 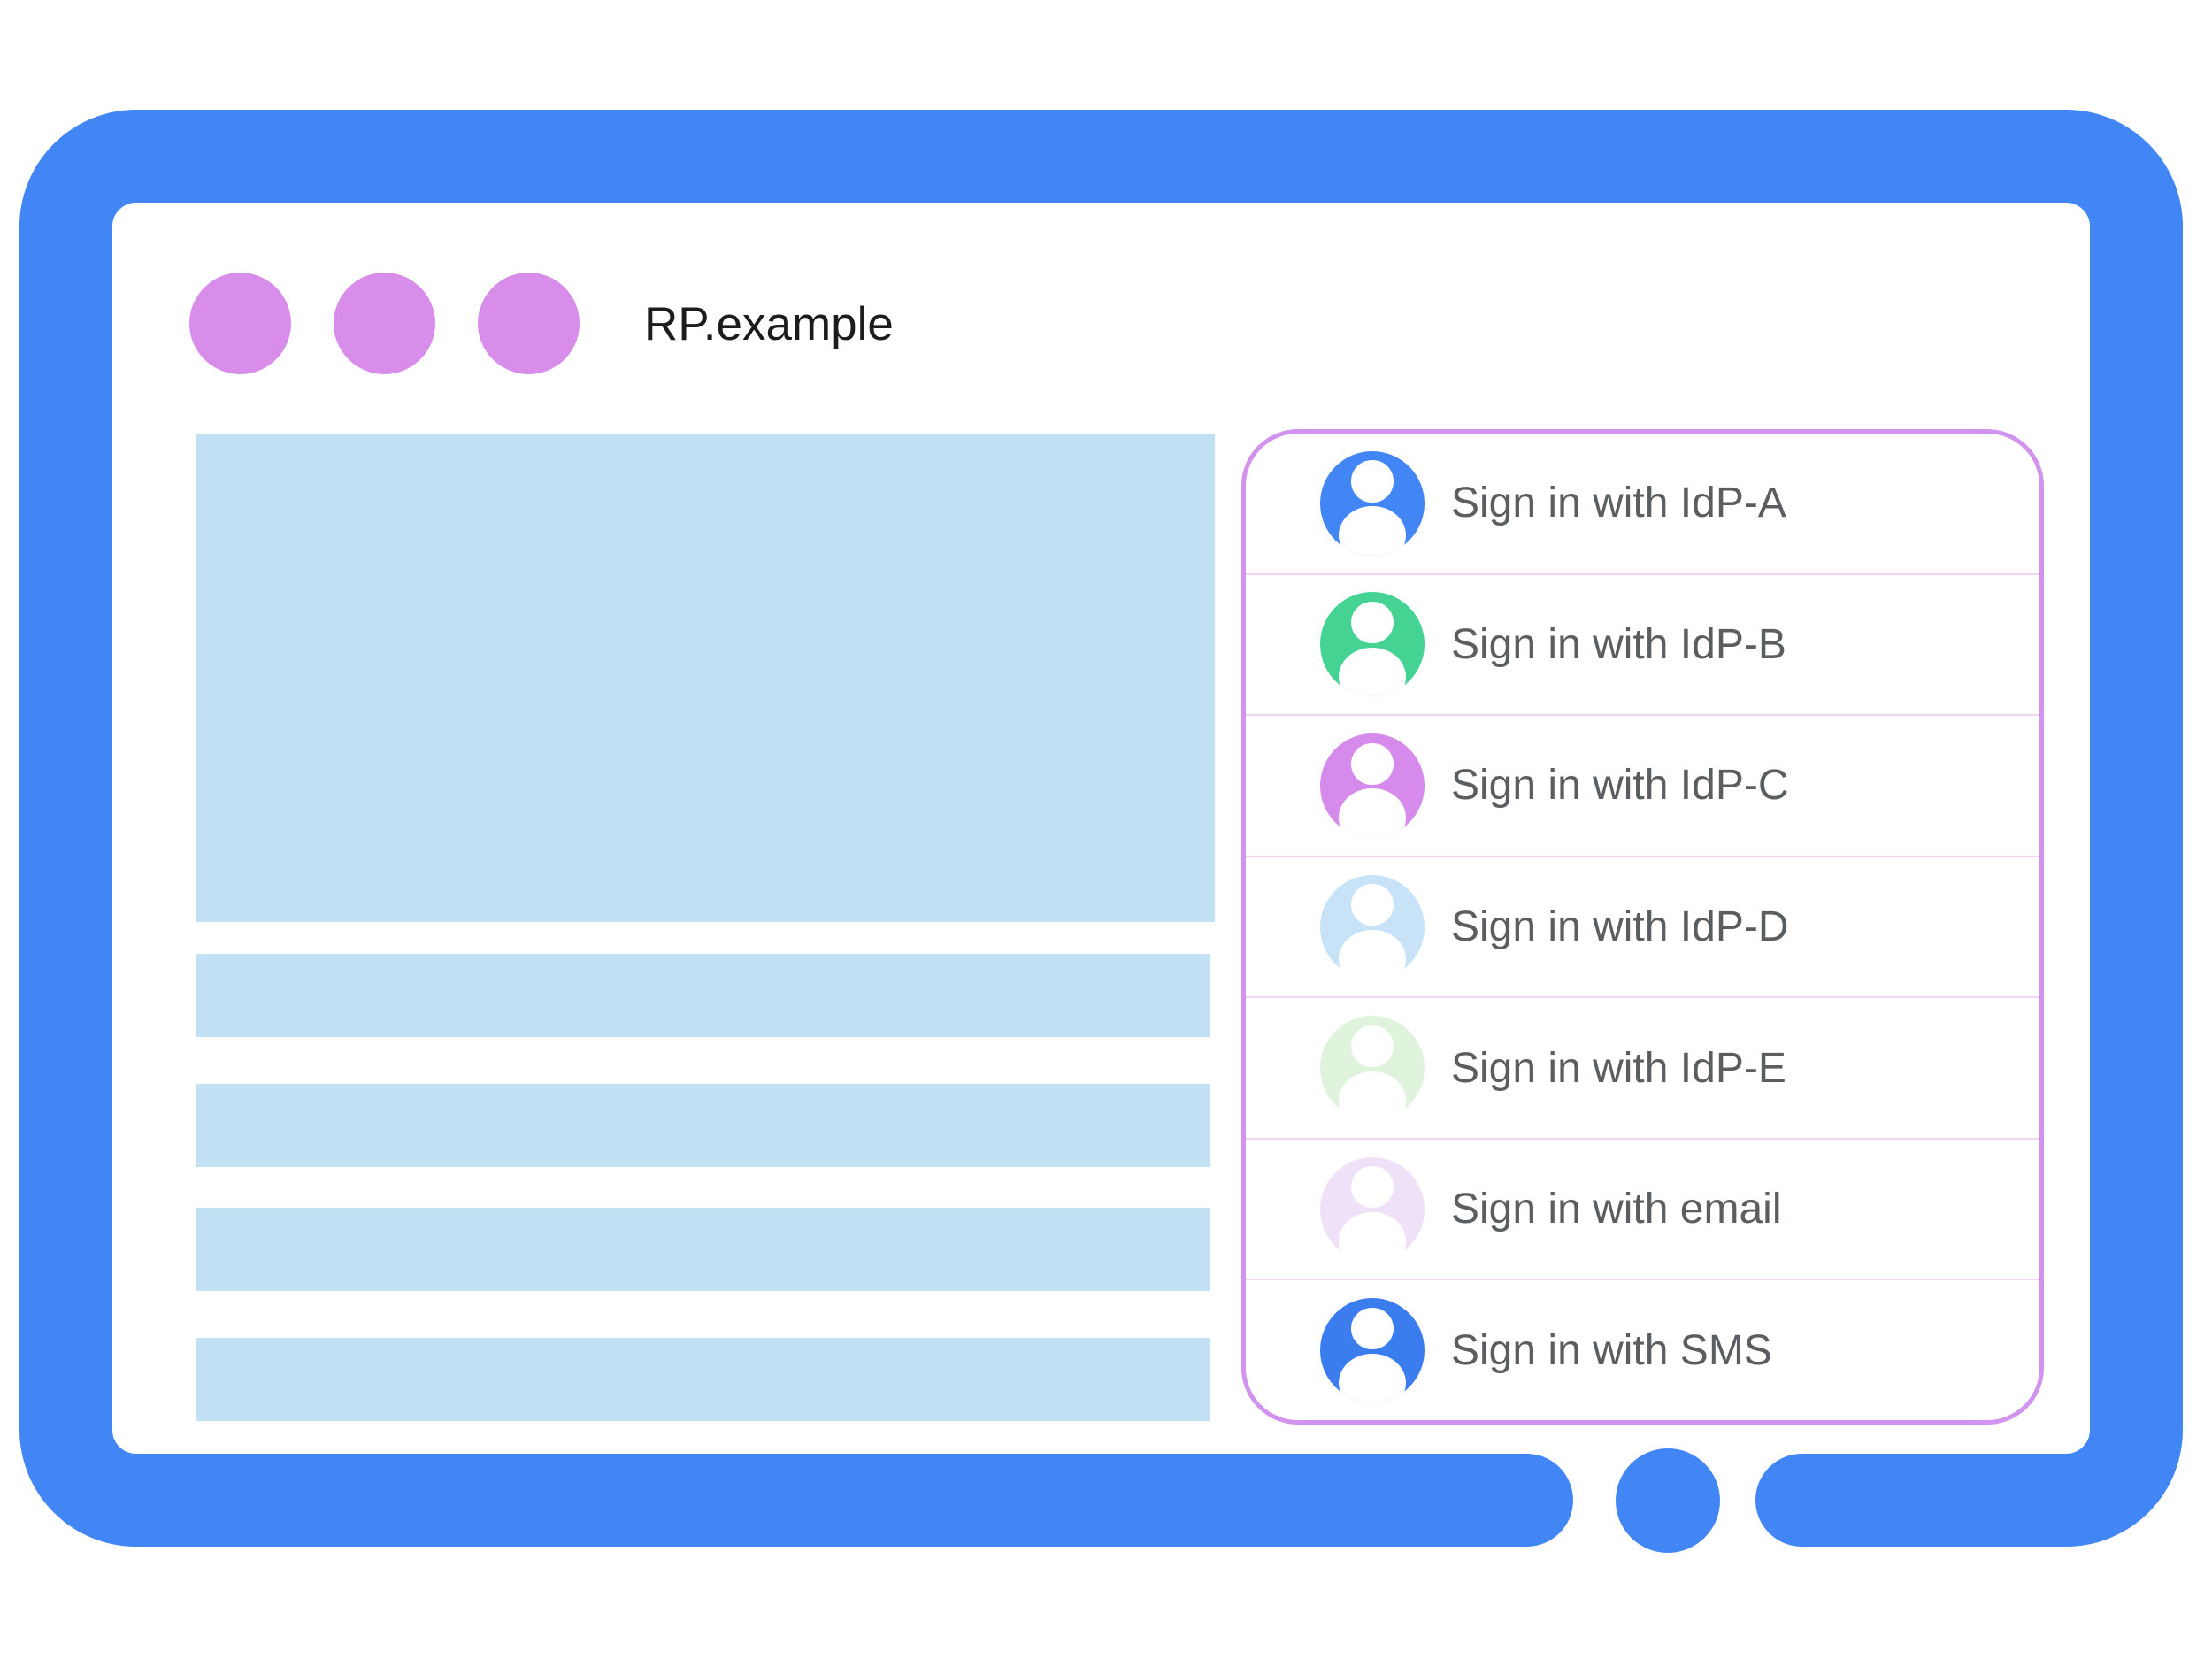 What do you see at coordinates (1616, 1209) in the screenshot?
I see `signin-option-label: Sign in with email` at bounding box center [1616, 1209].